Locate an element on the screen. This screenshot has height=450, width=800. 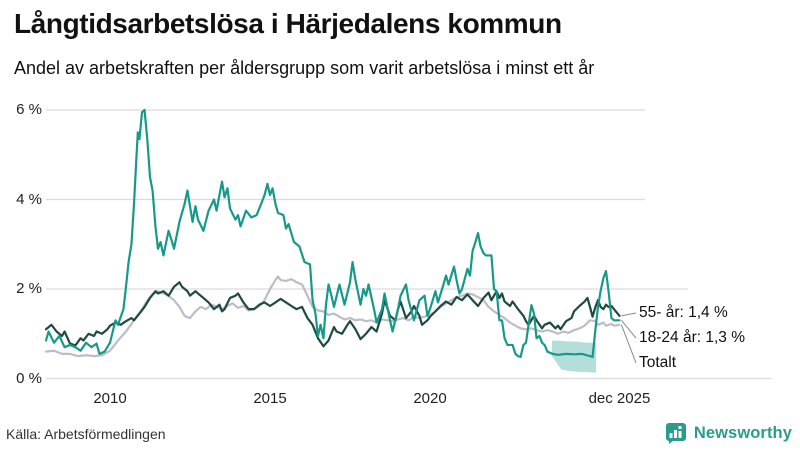
source-note: Källa: Arbetsförmedlingen is located at coordinates (86, 434).